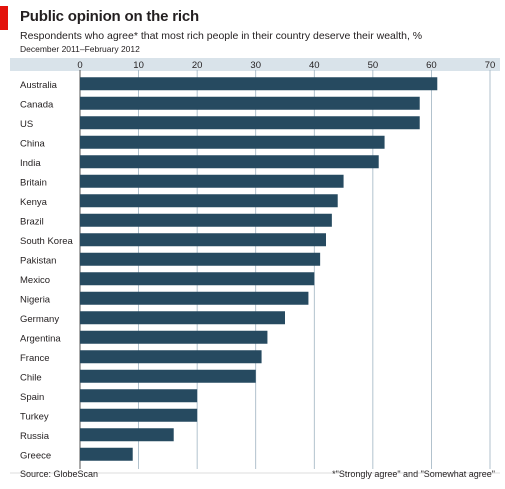 This screenshot has width=505, height=489. What do you see at coordinates (39, 319) in the screenshot?
I see `category-label: Germany` at bounding box center [39, 319].